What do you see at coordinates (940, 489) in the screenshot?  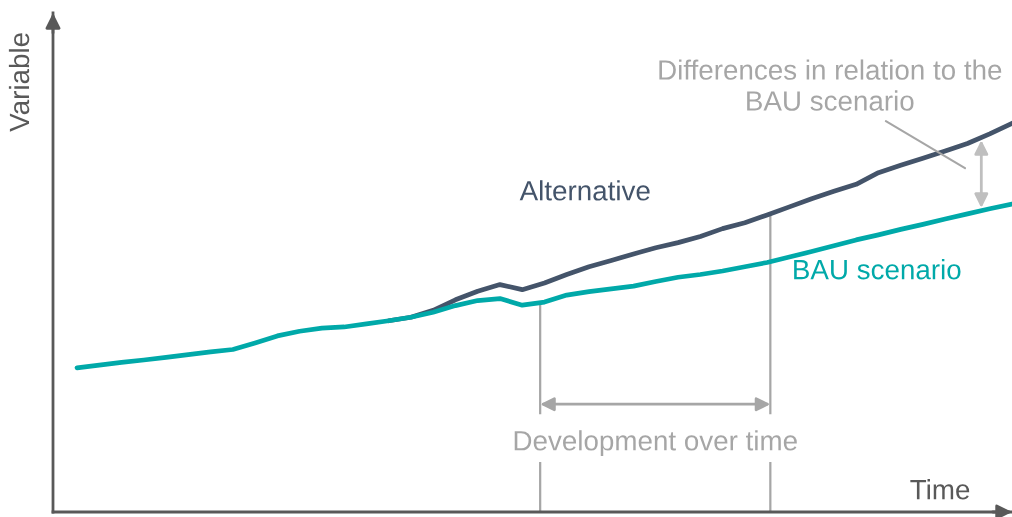 I see `x-axis-title: Time` at bounding box center [940, 489].